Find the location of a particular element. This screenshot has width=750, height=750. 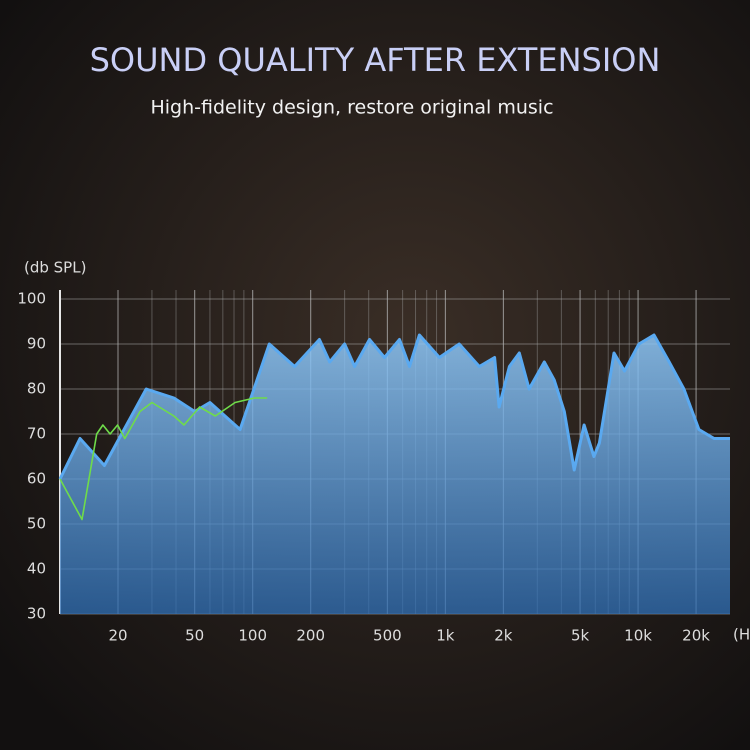

y-tick-label: 60 is located at coordinates (36, 479).